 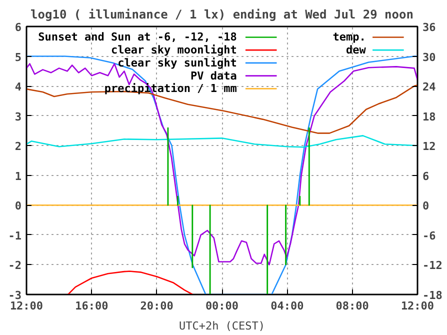 I want to click on y2-tick-label: -12, so click(x=432, y=265).